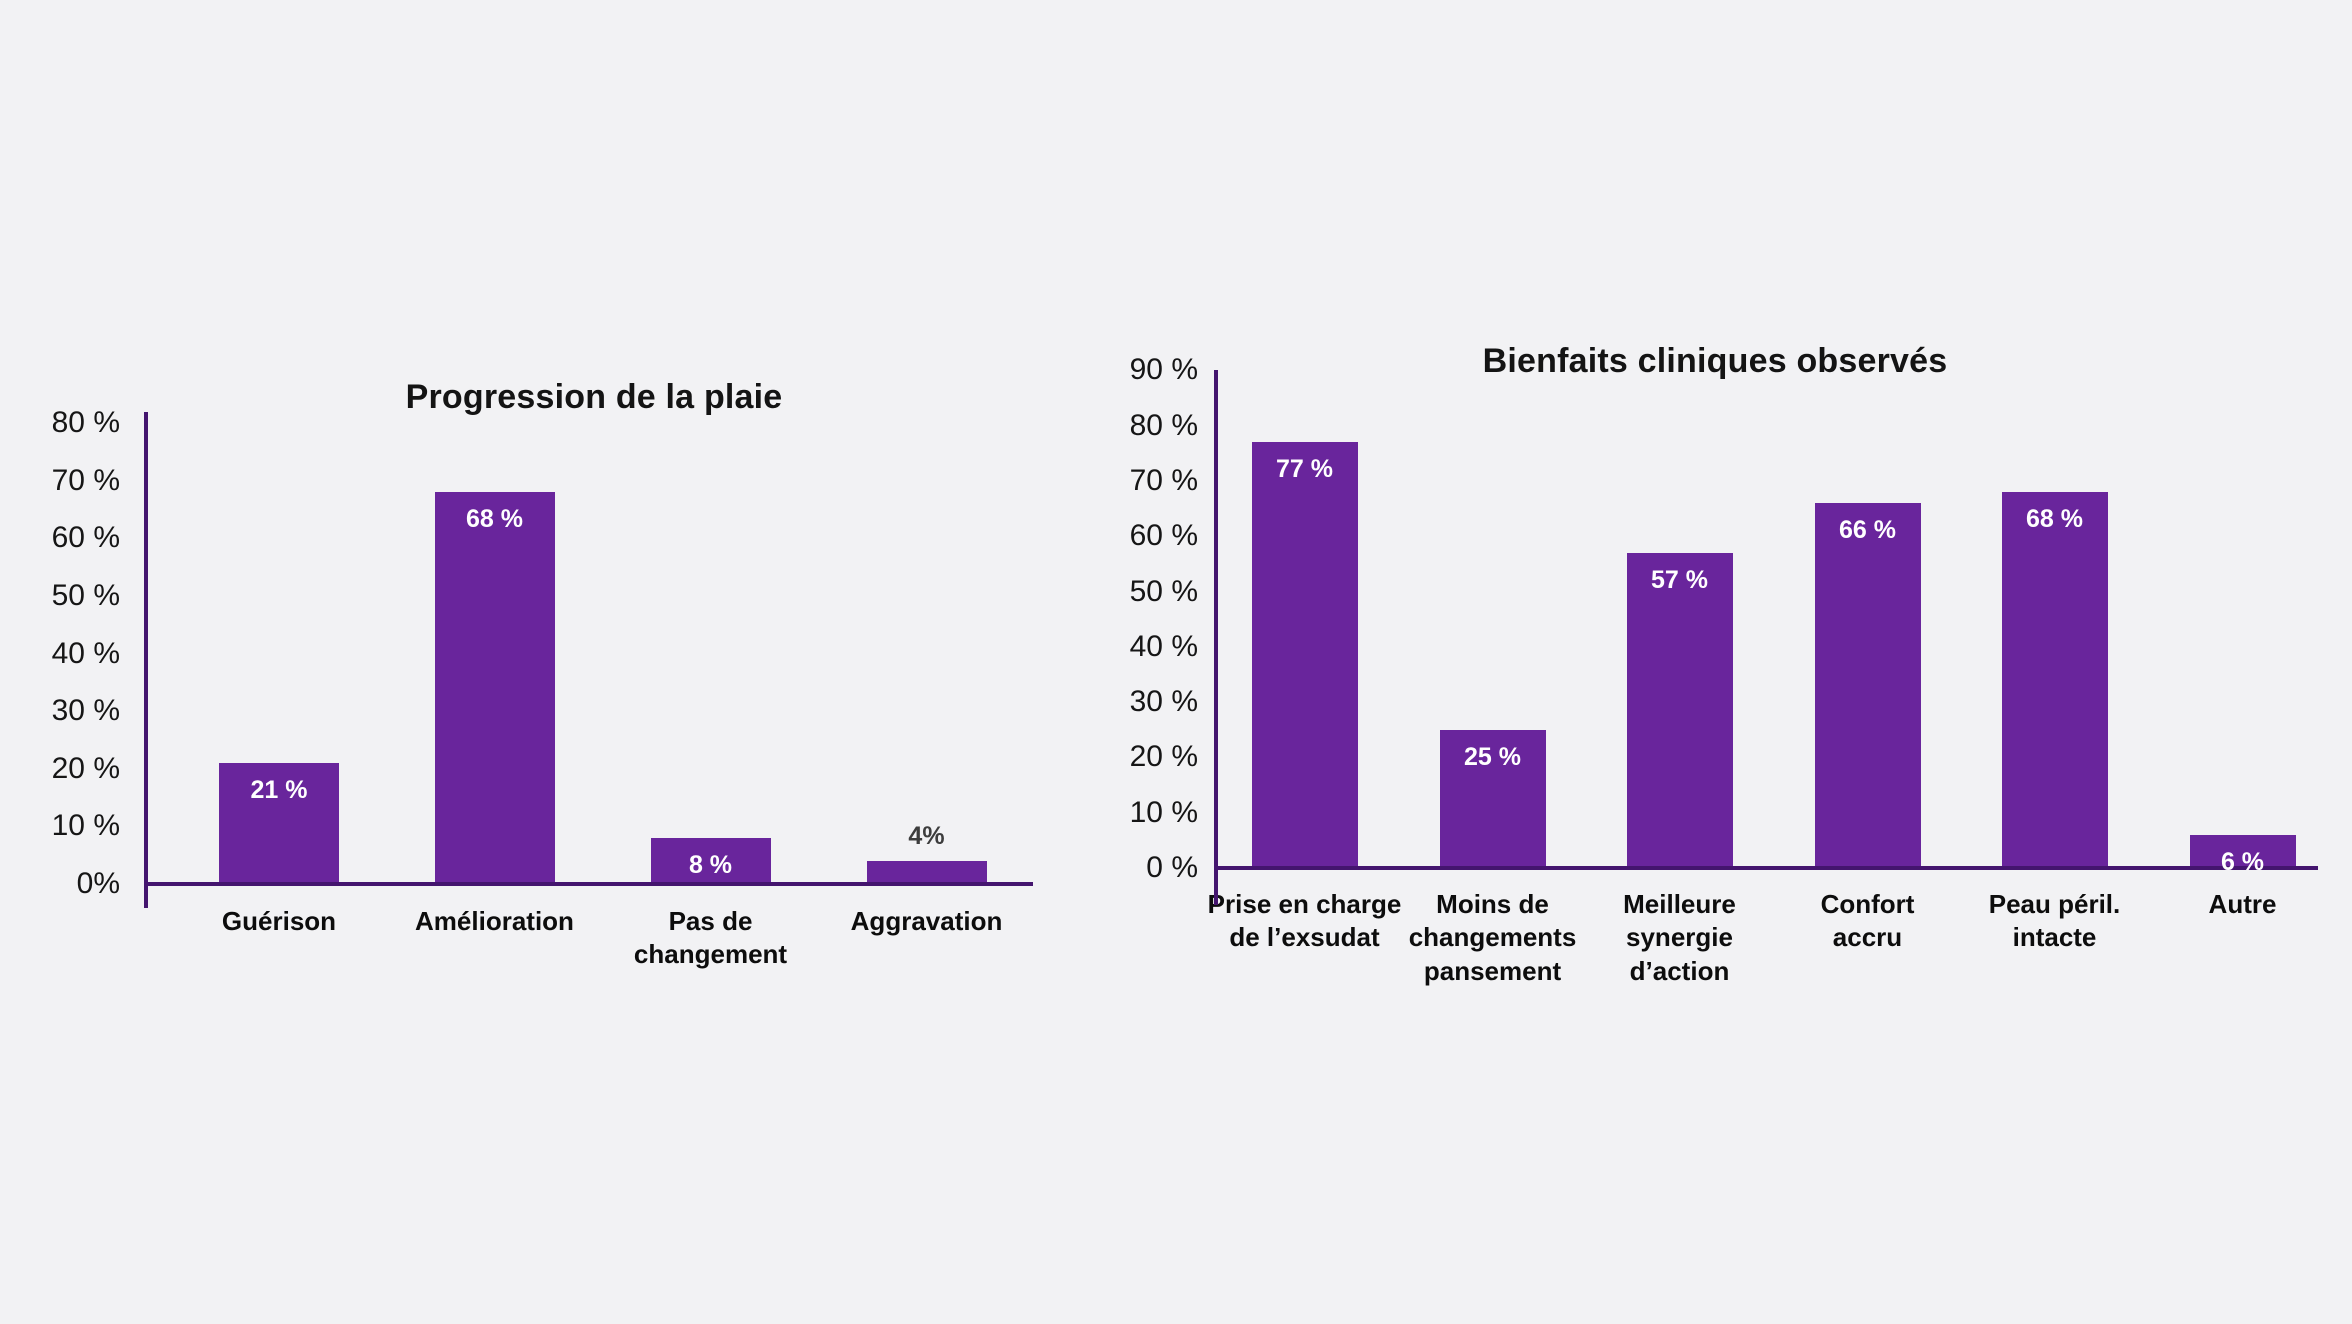 The image size is (2352, 1324). I want to click on chart-title: Progression de la plaie, so click(594, 397).